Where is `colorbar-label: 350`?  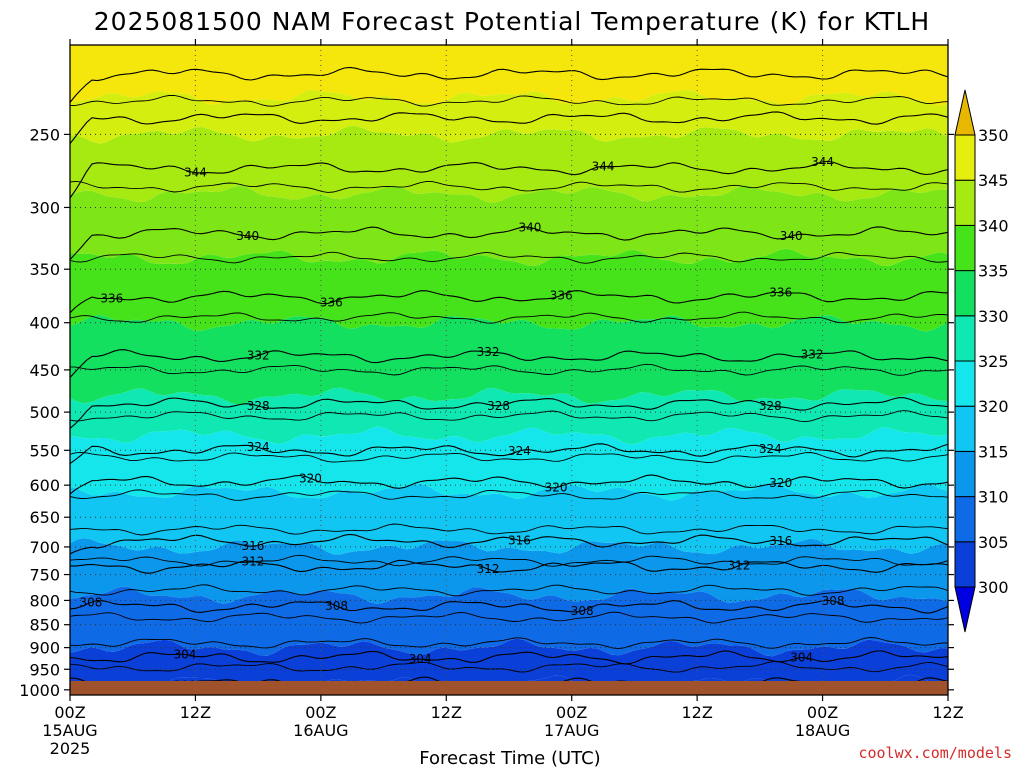
colorbar-label: 350 is located at coordinates (993, 135).